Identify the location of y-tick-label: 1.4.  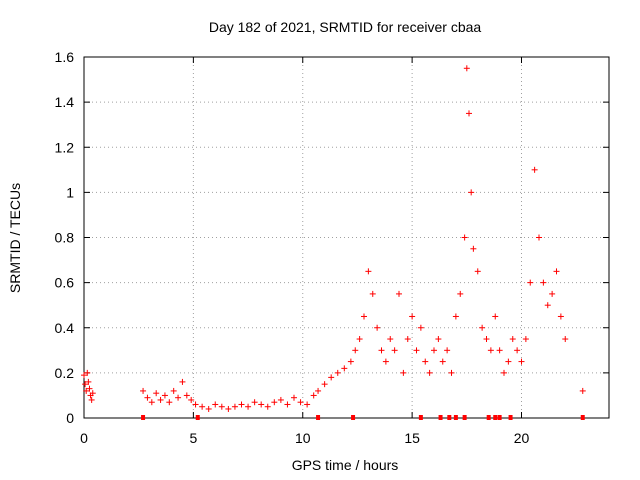
(65, 102).